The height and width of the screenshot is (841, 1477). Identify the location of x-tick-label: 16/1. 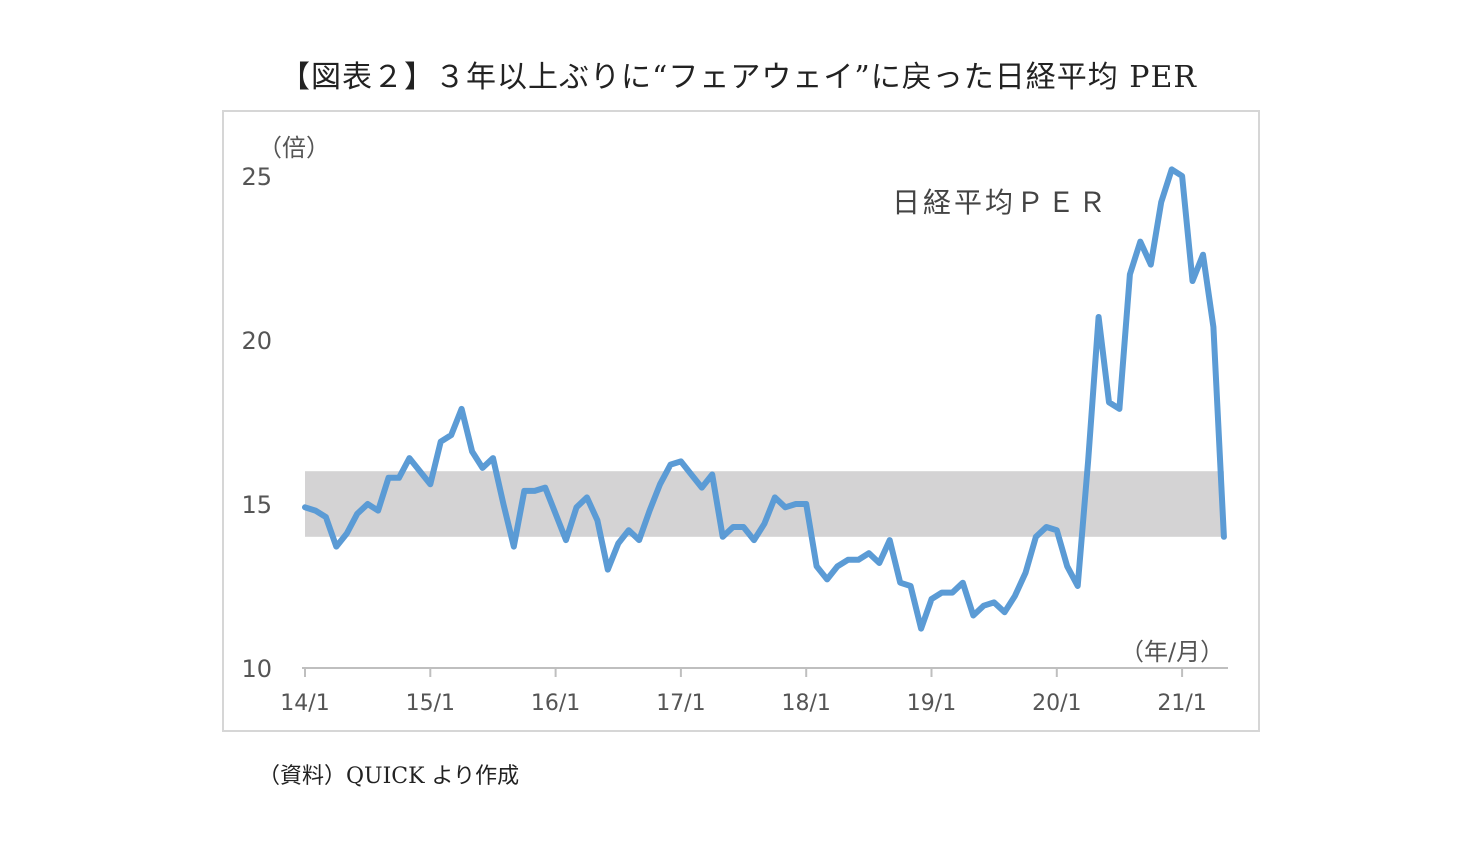
(555, 703).